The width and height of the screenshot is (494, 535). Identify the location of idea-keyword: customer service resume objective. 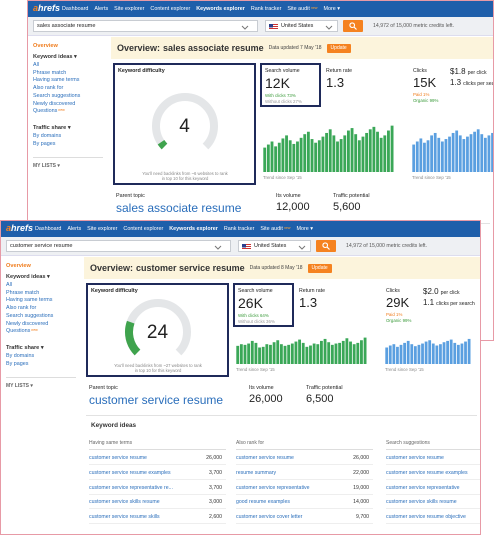
(426, 517).